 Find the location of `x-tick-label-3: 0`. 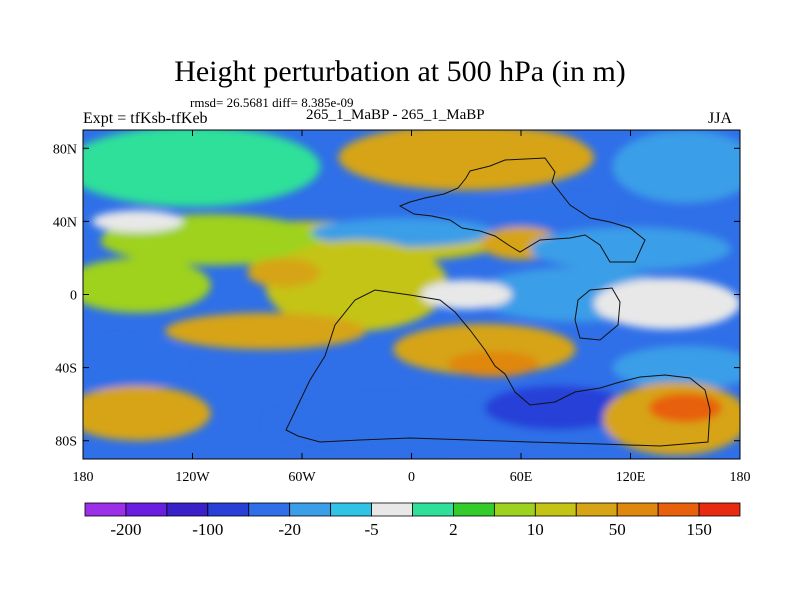

x-tick-label-3: 0 is located at coordinates (411, 477).